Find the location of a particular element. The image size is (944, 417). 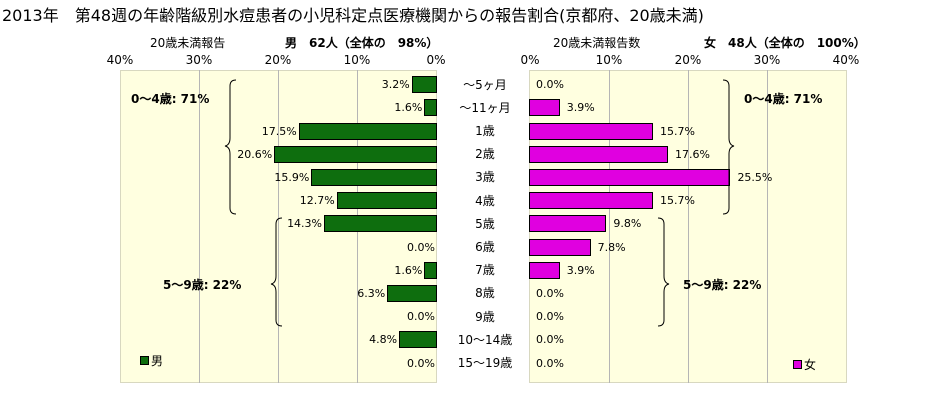

male-value-label: 4.8% is located at coordinates (383, 340).